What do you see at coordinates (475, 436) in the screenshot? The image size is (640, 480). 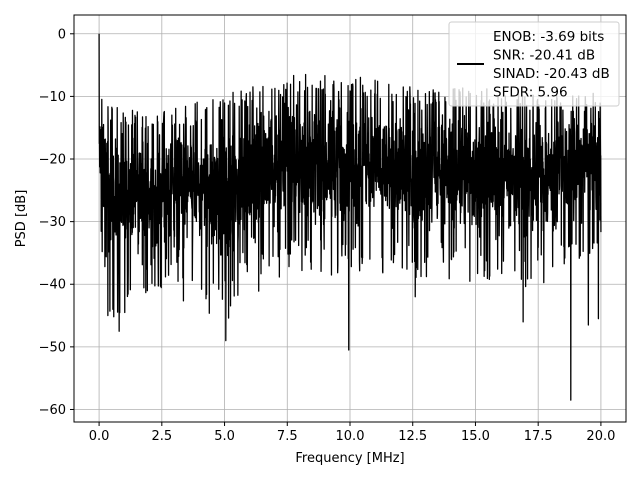 I see `x-tick-label: 15.0` at bounding box center [475, 436].